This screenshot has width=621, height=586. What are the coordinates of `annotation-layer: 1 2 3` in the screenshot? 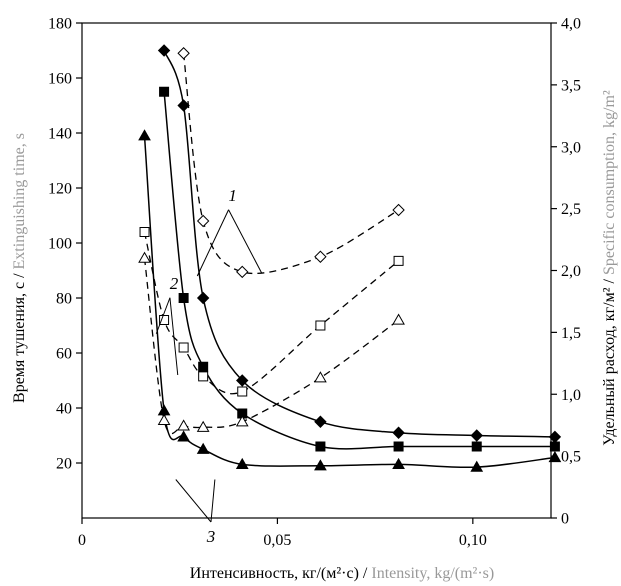 It's located at (209, 366).